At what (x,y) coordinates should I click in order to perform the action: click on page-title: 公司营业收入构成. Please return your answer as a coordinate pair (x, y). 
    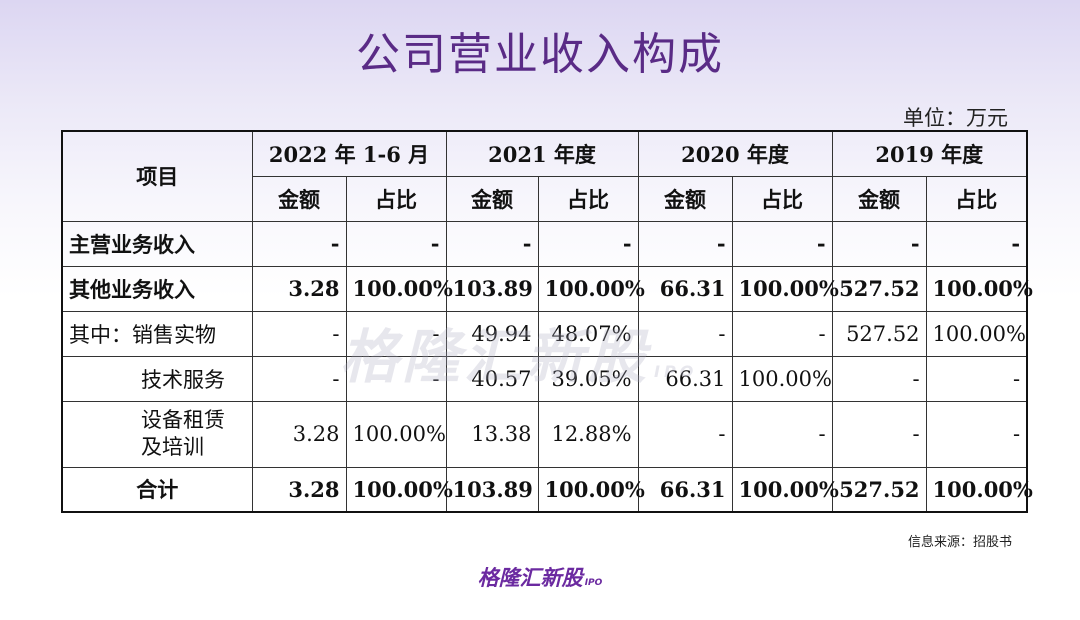
    Looking at the image, I should click on (540, 54).